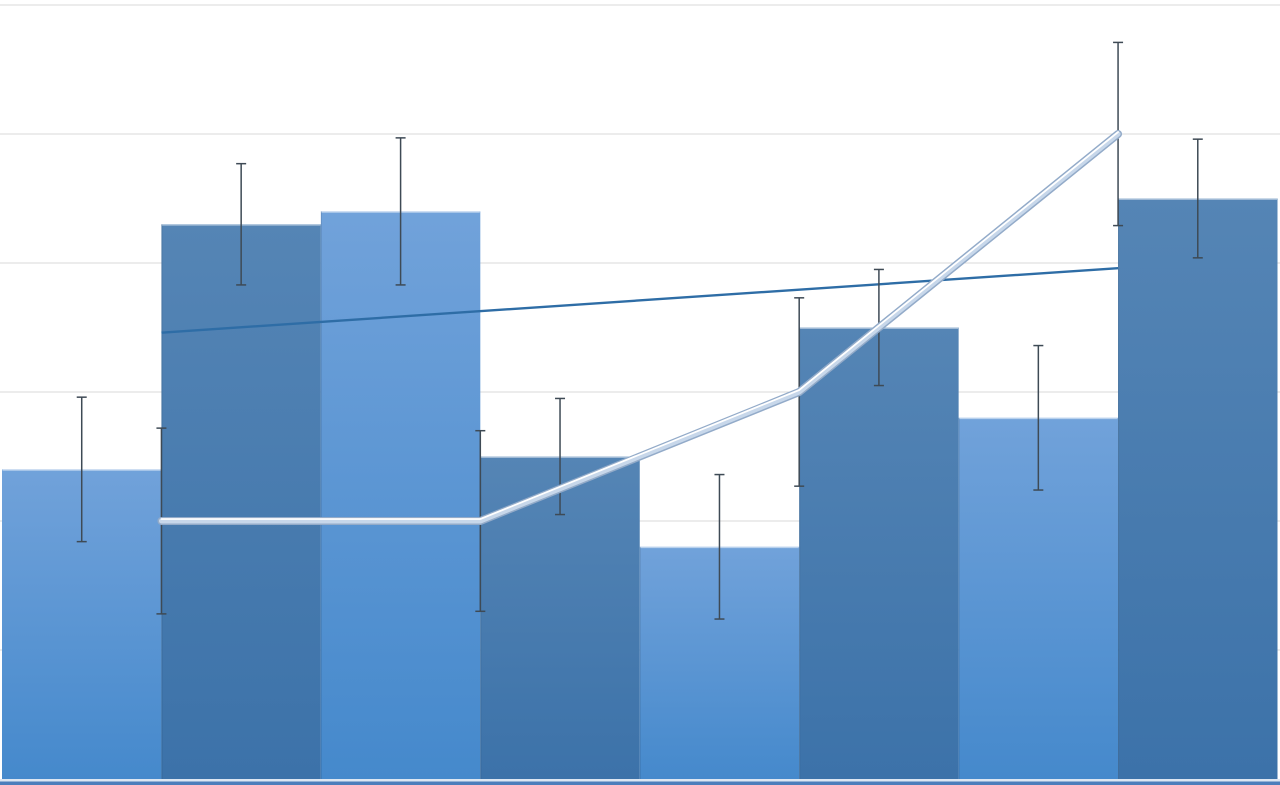  I want to click on trend-line-thin, so click(640, 300).